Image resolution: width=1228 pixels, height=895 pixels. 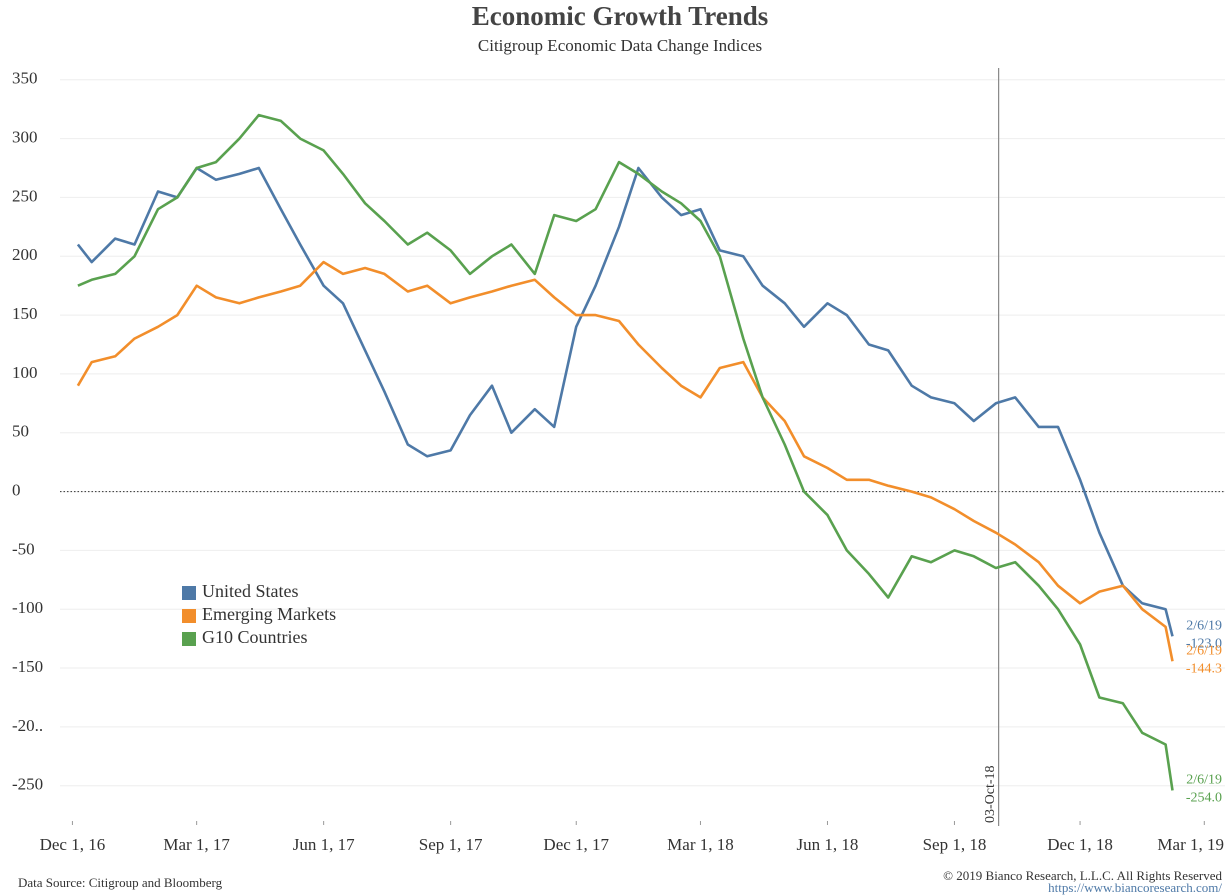 What do you see at coordinates (25, 78) in the screenshot?
I see `y-tick-label: 350` at bounding box center [25, 78].